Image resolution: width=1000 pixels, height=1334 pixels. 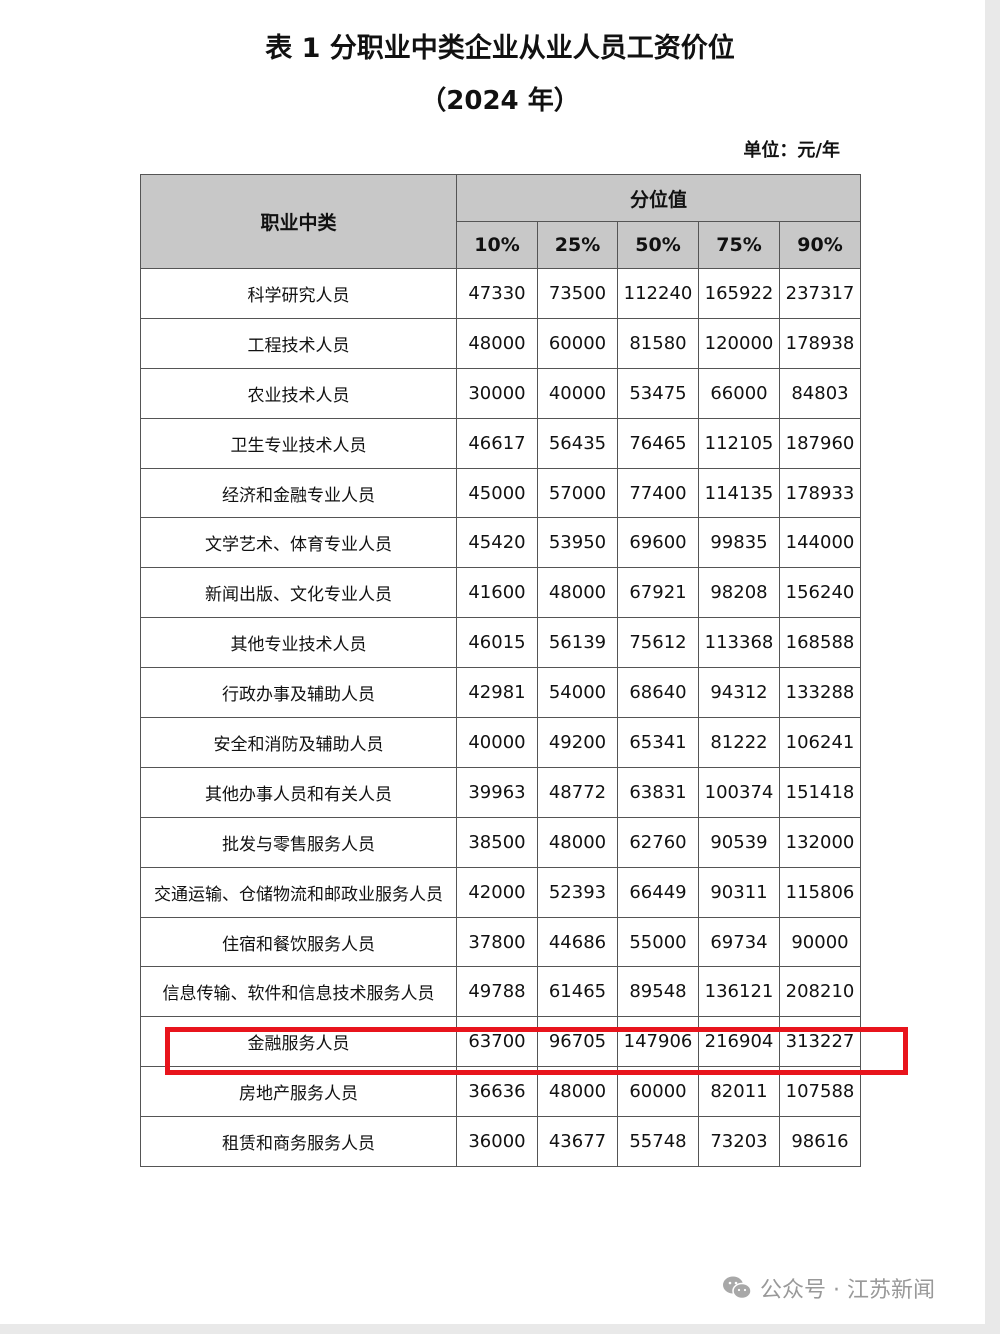 I want to click on header-group: 分位值, so click(x=658, y=198).